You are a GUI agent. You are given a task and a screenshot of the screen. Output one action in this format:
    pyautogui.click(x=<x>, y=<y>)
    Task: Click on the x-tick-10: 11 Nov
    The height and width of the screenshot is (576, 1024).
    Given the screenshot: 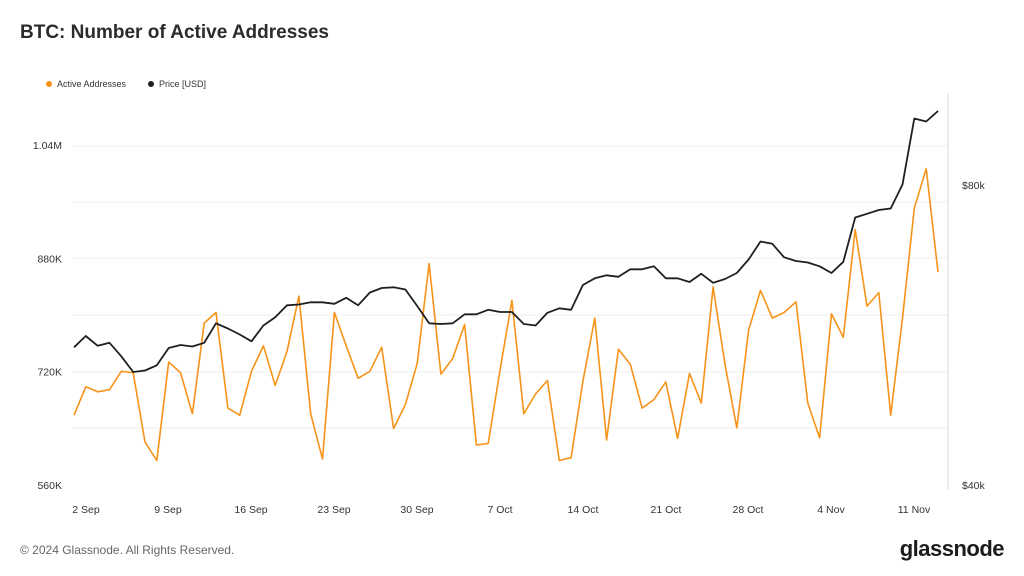 What is the action you would take?
    pyautogui.click(x=914, y=510)
    